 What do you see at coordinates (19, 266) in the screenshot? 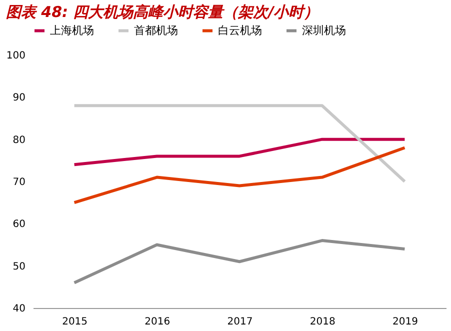
I see `y-tick-label: 50` at bounding box center [19, 266].